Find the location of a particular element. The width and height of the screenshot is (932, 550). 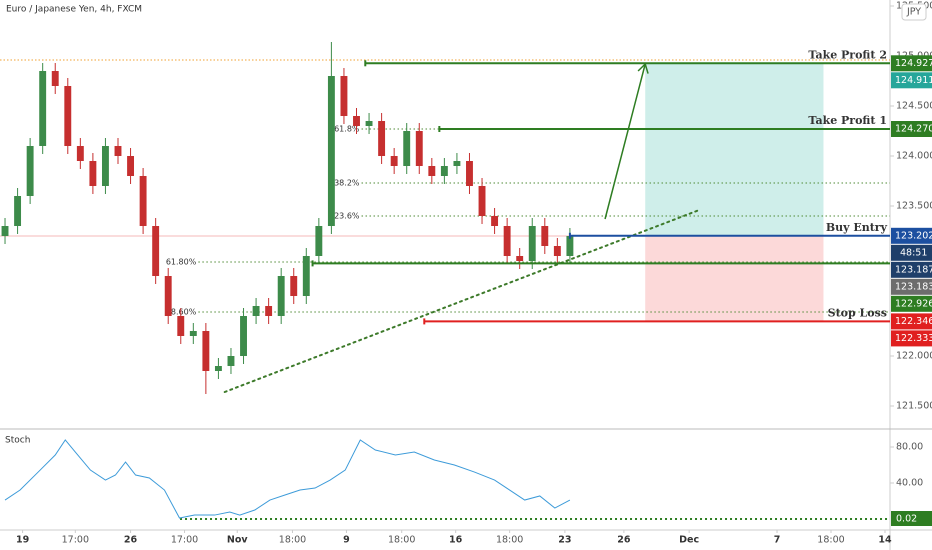

y-tick-label: 122.000 is located at coordinates (914, 356).